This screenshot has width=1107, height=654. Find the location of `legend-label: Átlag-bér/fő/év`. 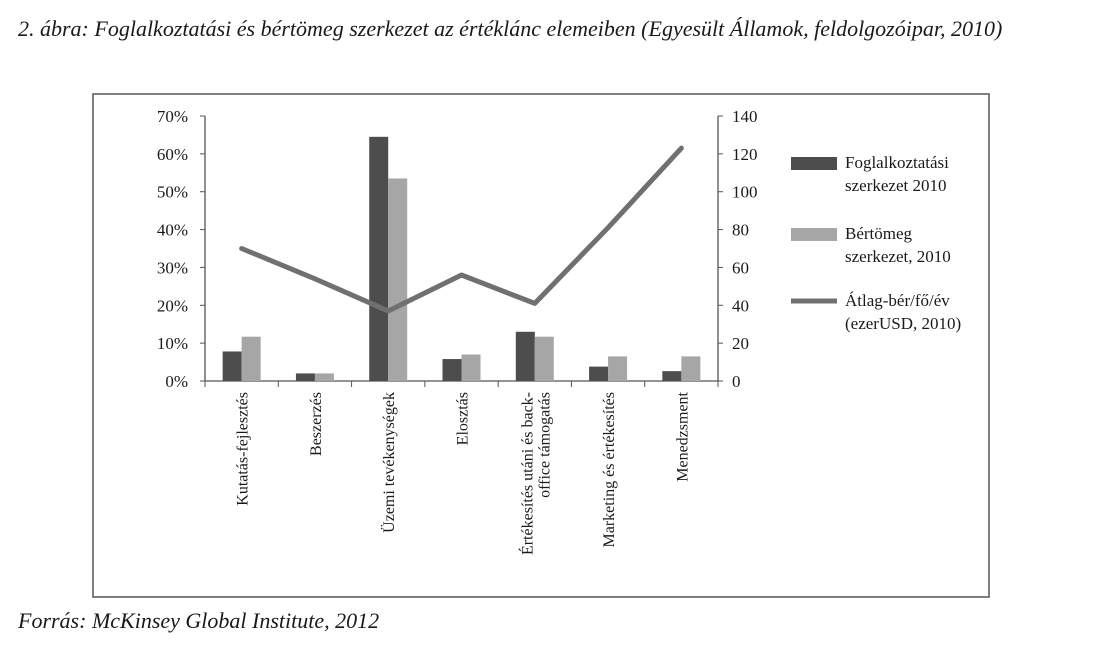

legend-label: Átlag-bér/fő/év is located at coordinates (897, 300).